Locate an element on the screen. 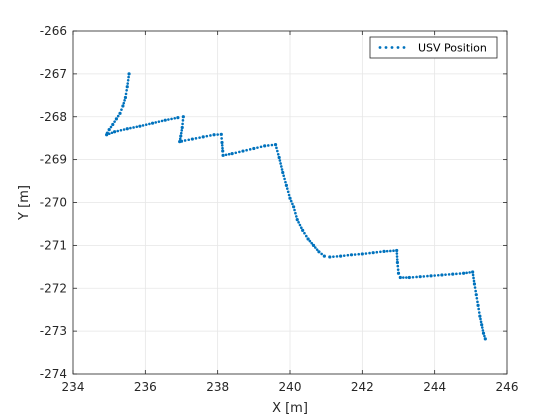  x-tick-label: 242 is located at coordinates (362, 387).